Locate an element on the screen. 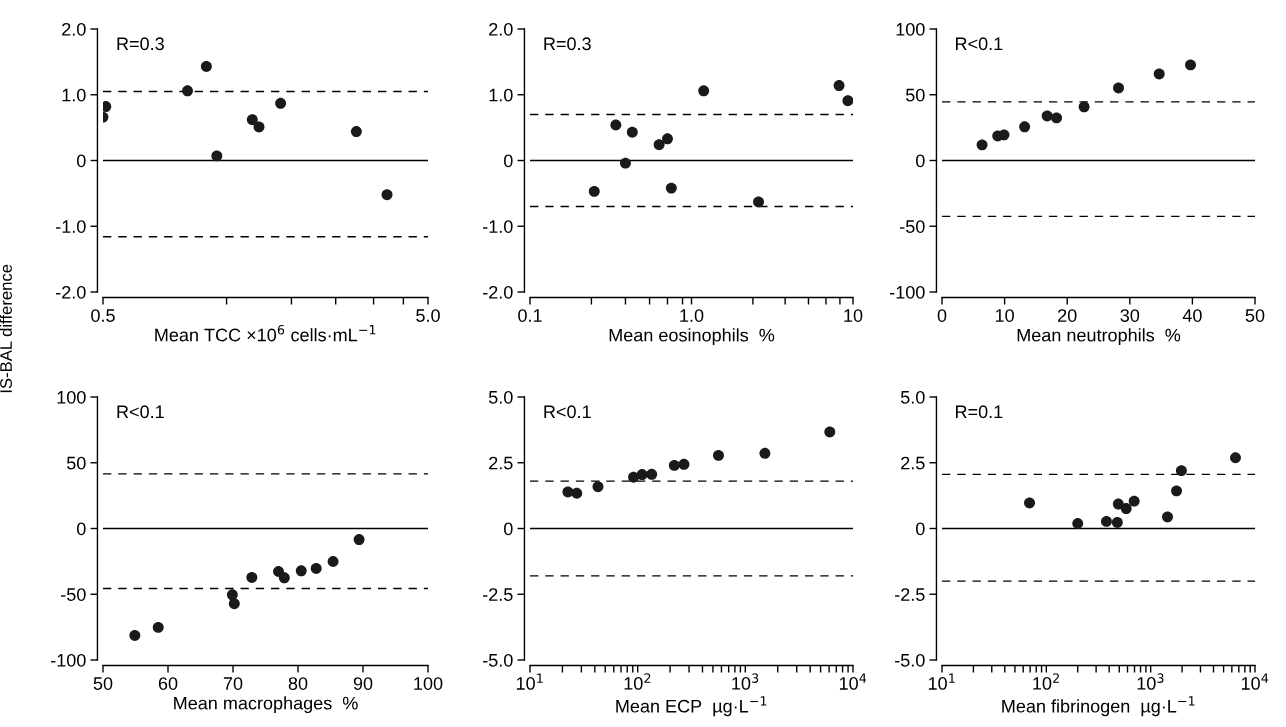  x-tick-label: 90 is located at coordinates (363, 683).